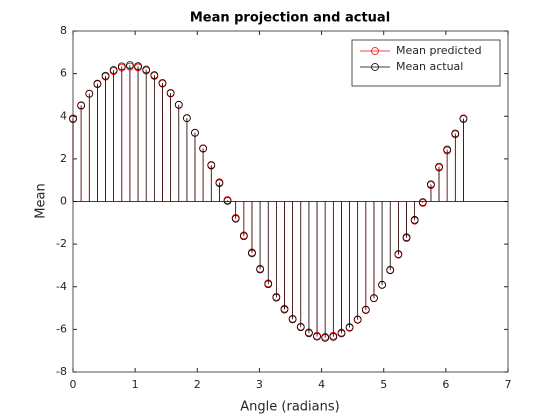 The width and height of the screenshot is (560, 420). Describe the element at coordinates (41, 200) in the screenshot. I see `y-axis-label: Mean` at that location.